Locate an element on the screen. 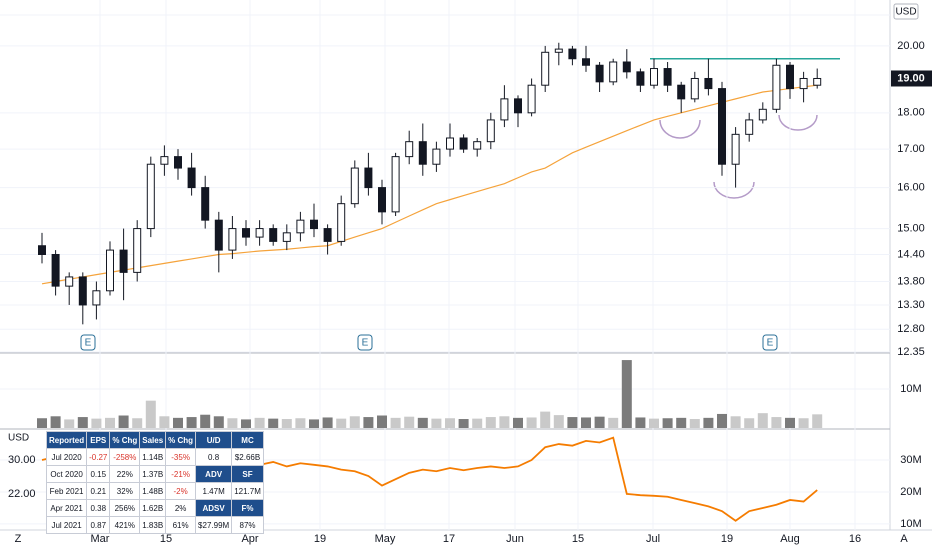  table-cell: 1.62B is located at coordinates (153, 508).